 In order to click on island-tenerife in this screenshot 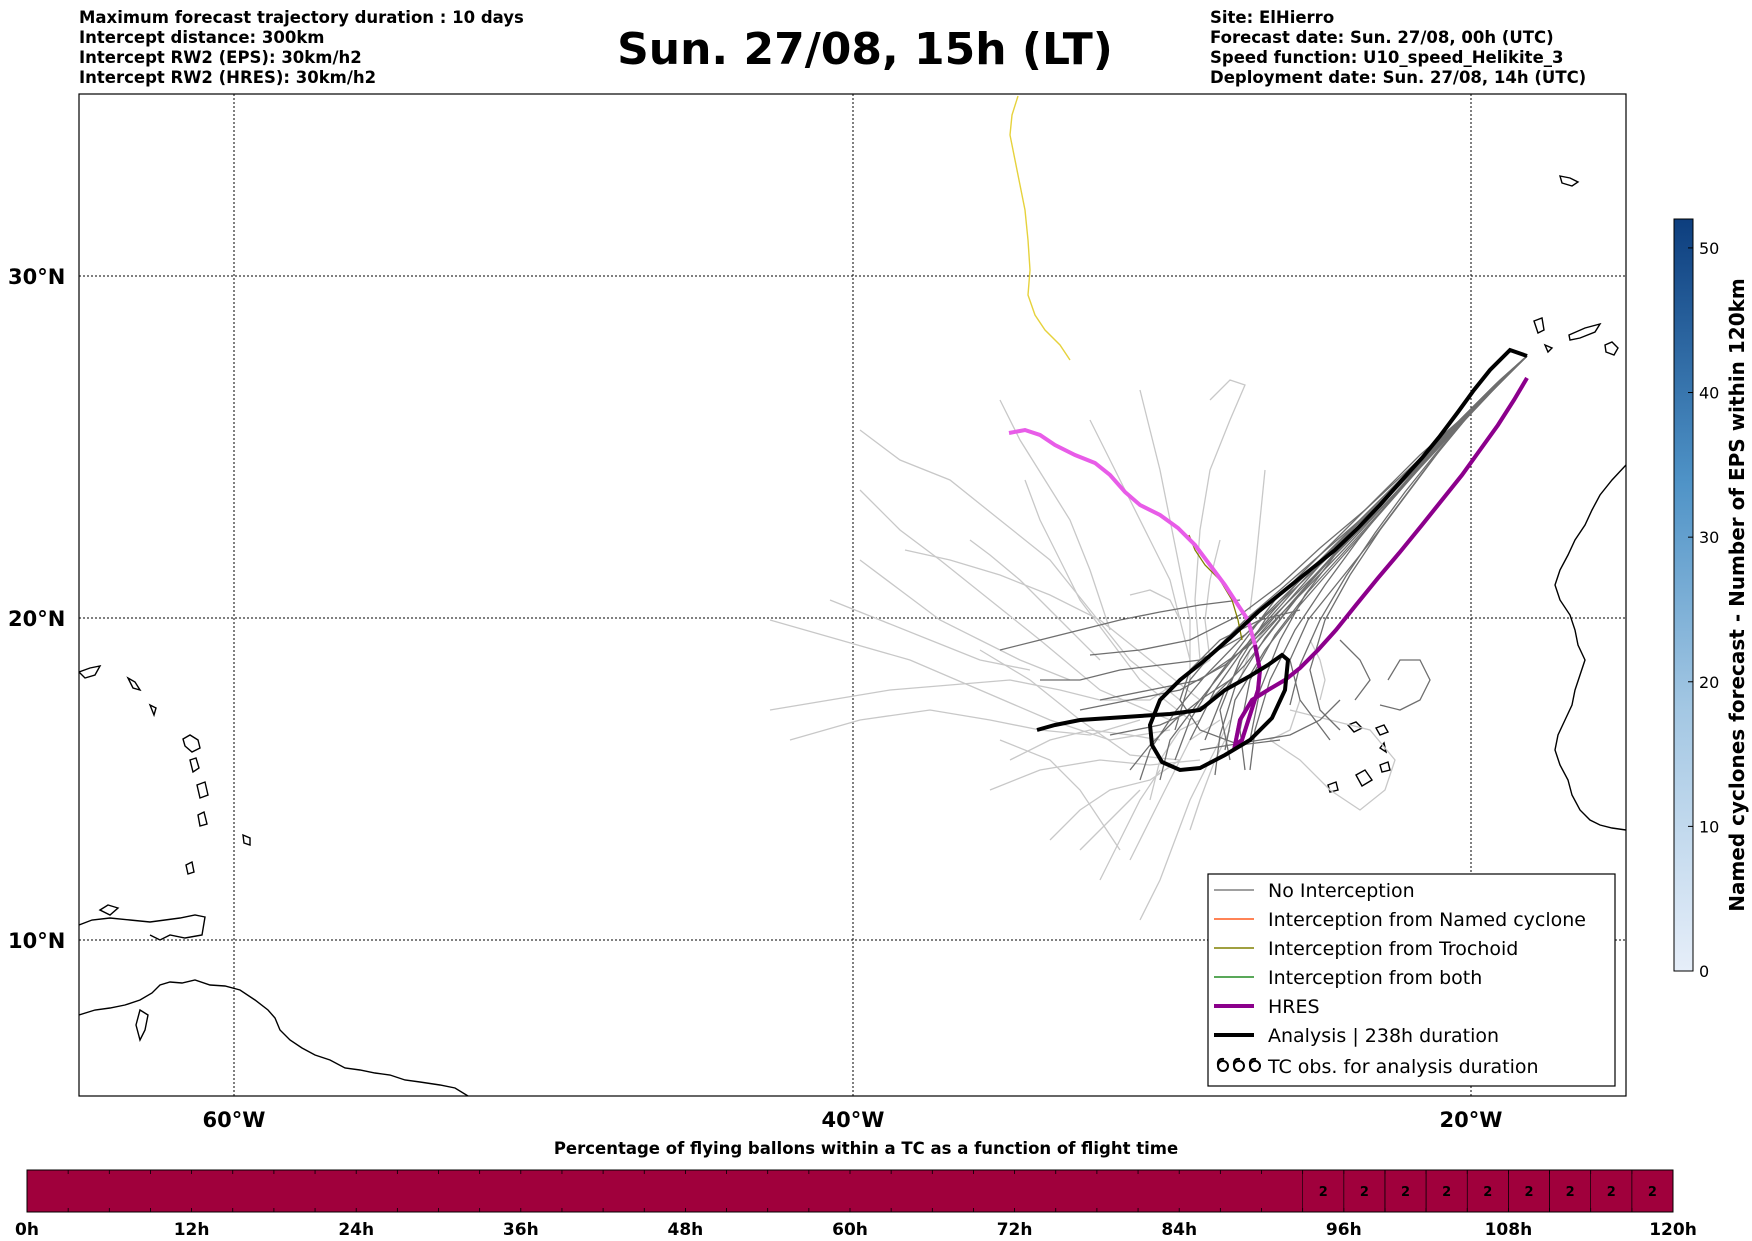, I will do `click(1585, 331)`.